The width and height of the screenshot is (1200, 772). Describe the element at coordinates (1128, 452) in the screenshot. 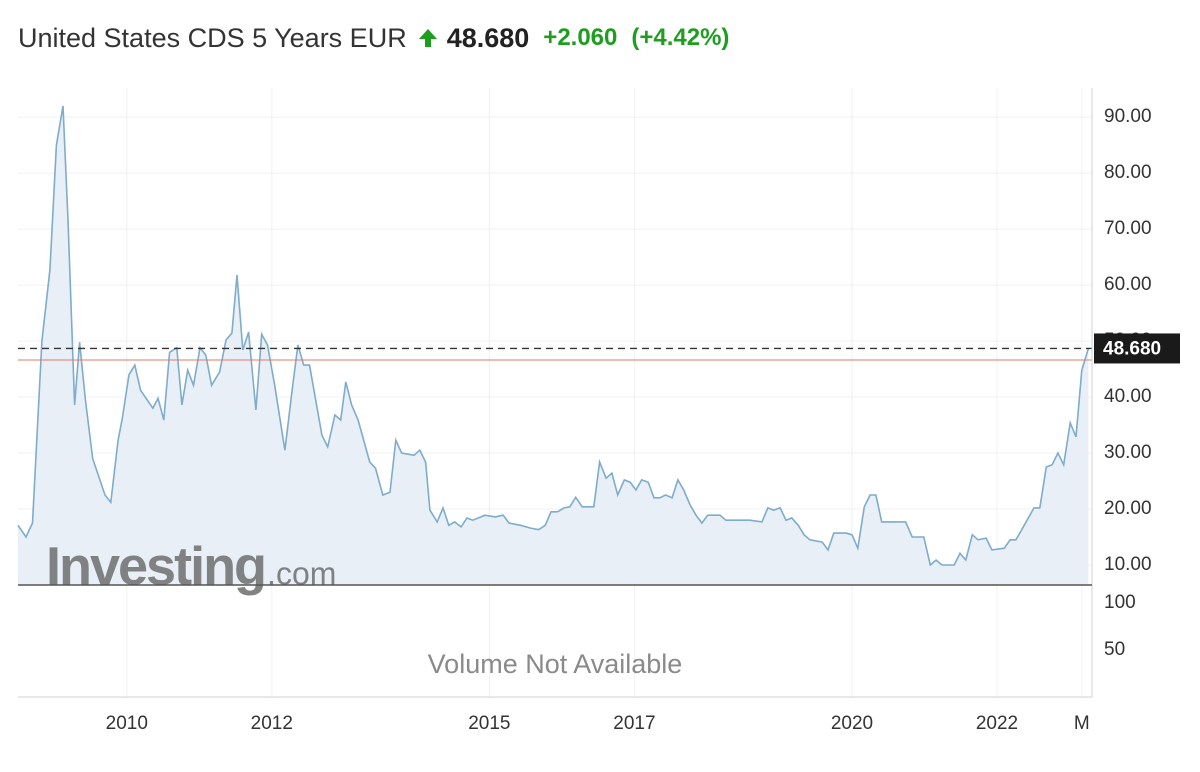

I see `y-tick-label: 30.00` at that location.